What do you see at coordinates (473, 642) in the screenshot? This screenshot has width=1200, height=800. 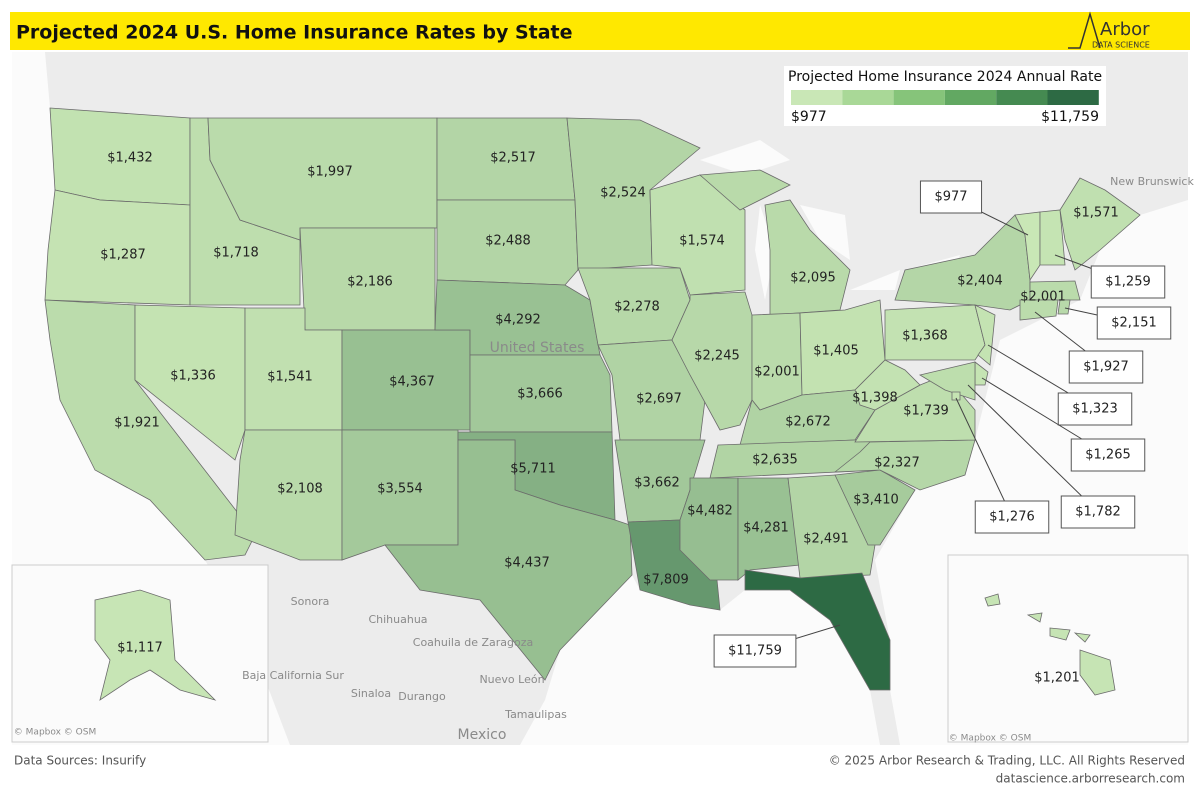 I see `base-map-label: Coahuila de Zaragoza` at bounding box center [473, 642].